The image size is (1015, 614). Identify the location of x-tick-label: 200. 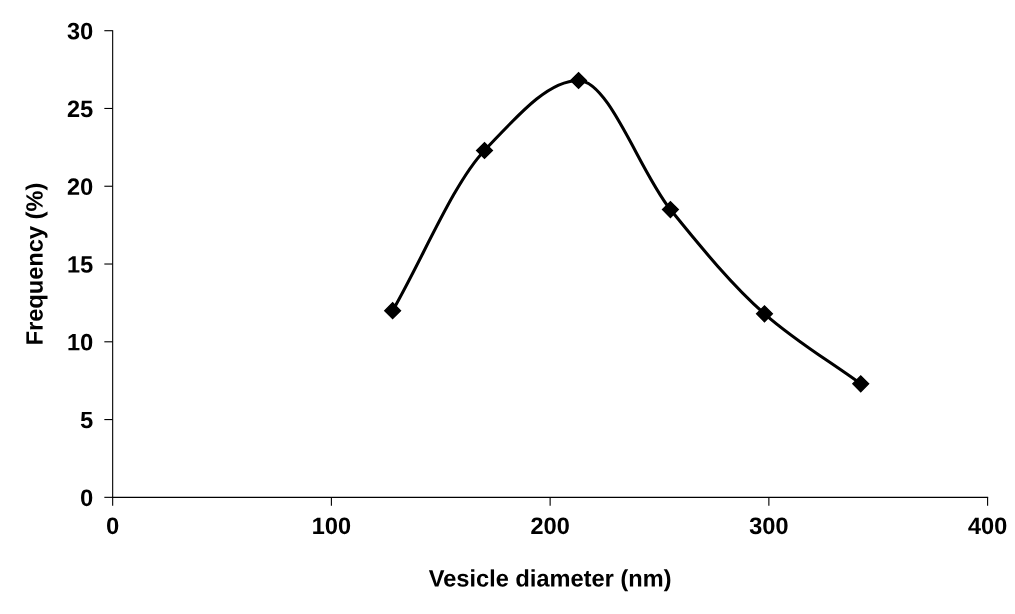
(550, 526).